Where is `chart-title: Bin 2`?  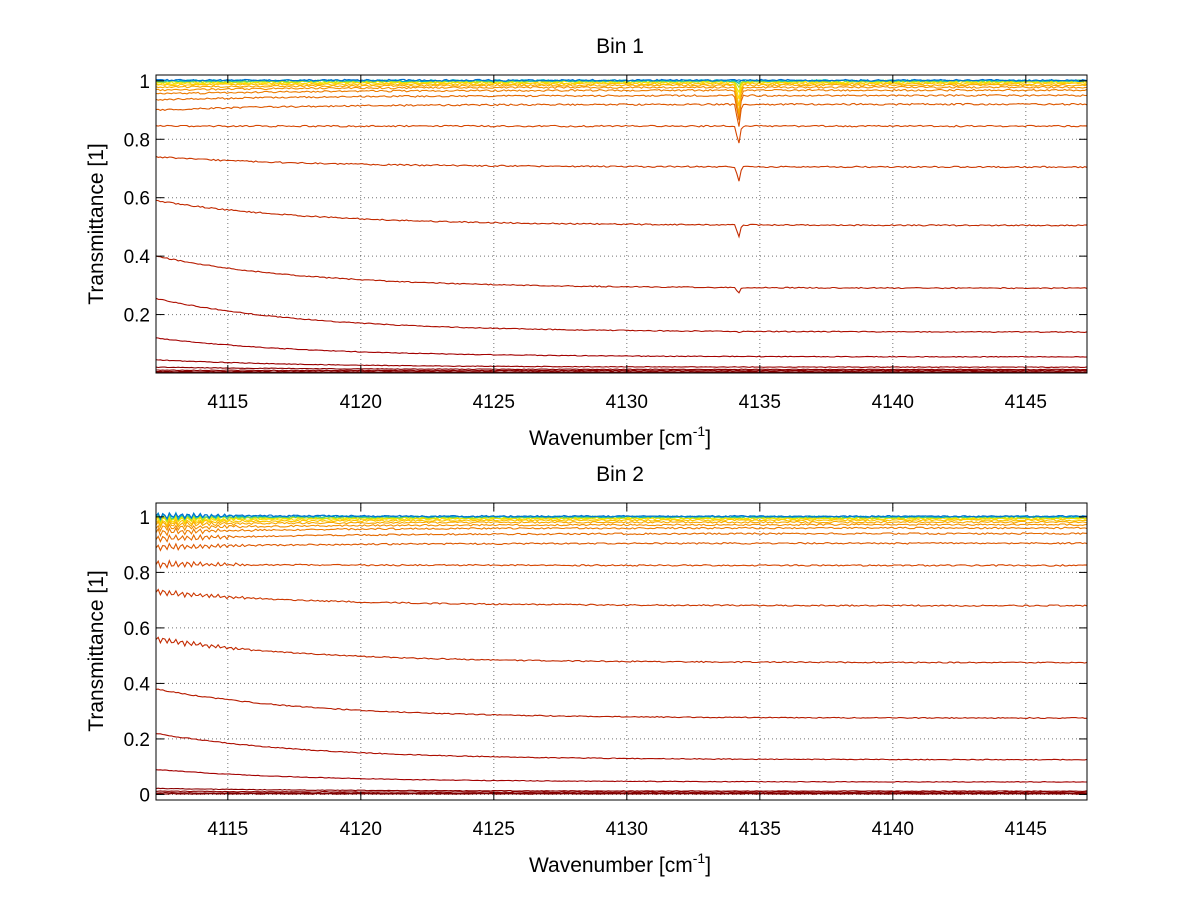
chart-title: Bin 2 is located at coordinates (620, 474).